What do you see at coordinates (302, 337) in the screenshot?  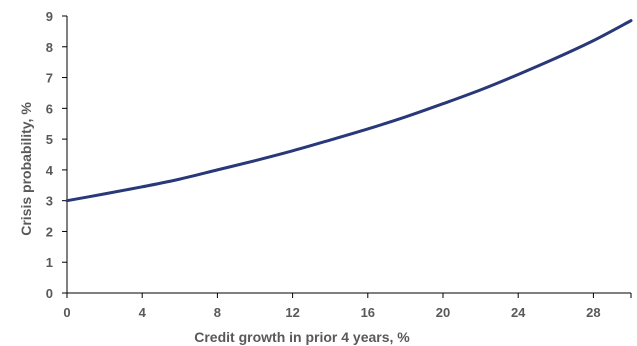 I see `x-axis-title: Credit growth in prior 4 years, %` at bounding box center [302, 337].